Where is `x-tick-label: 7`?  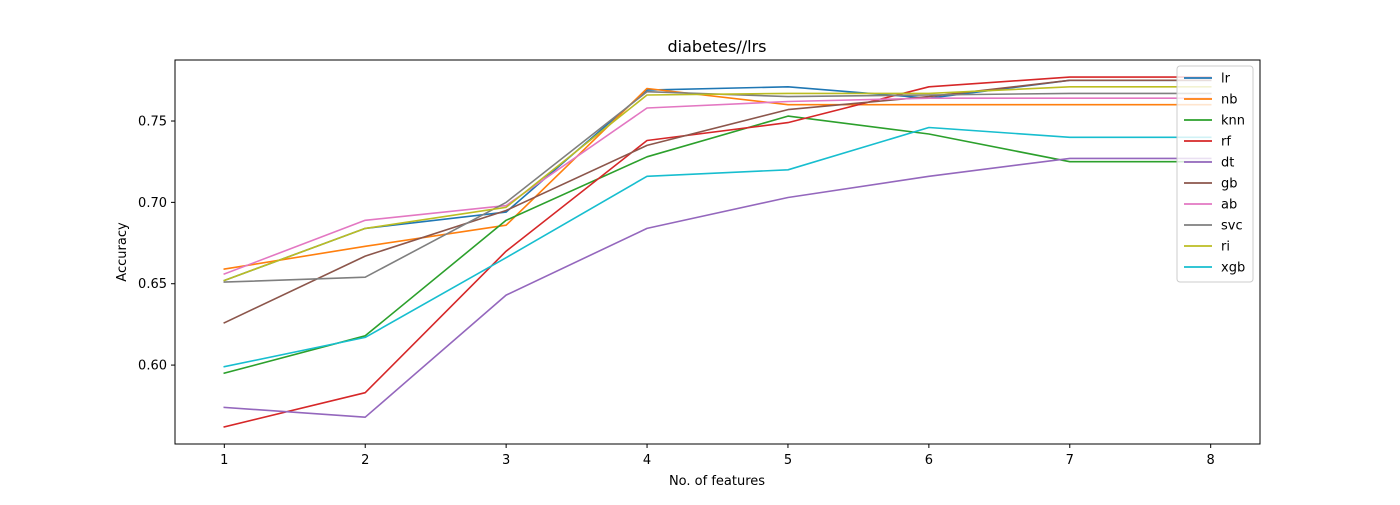 x-tick-label: 7 is located at coordinates (1070, 460).